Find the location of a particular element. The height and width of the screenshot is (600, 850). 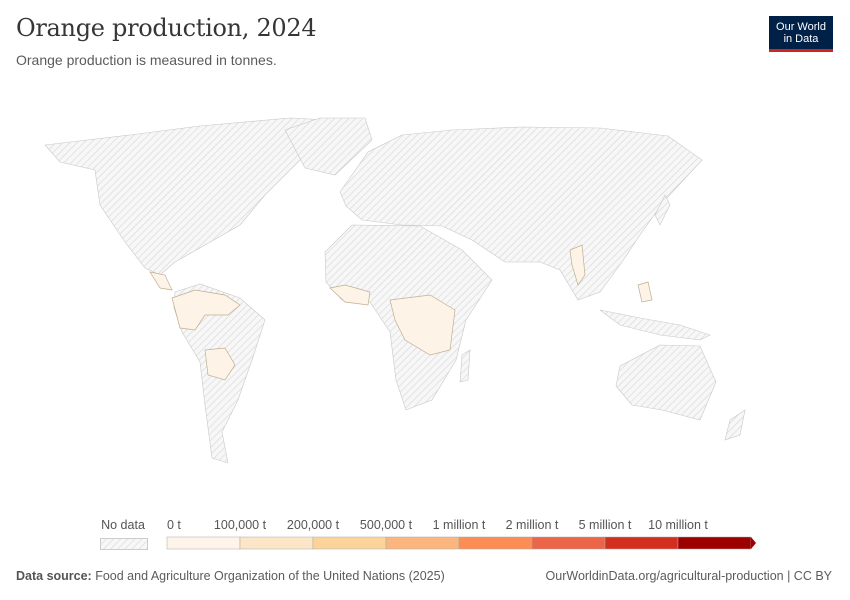

owid-logo: Our World in Data is located at coordinates (801, 34).